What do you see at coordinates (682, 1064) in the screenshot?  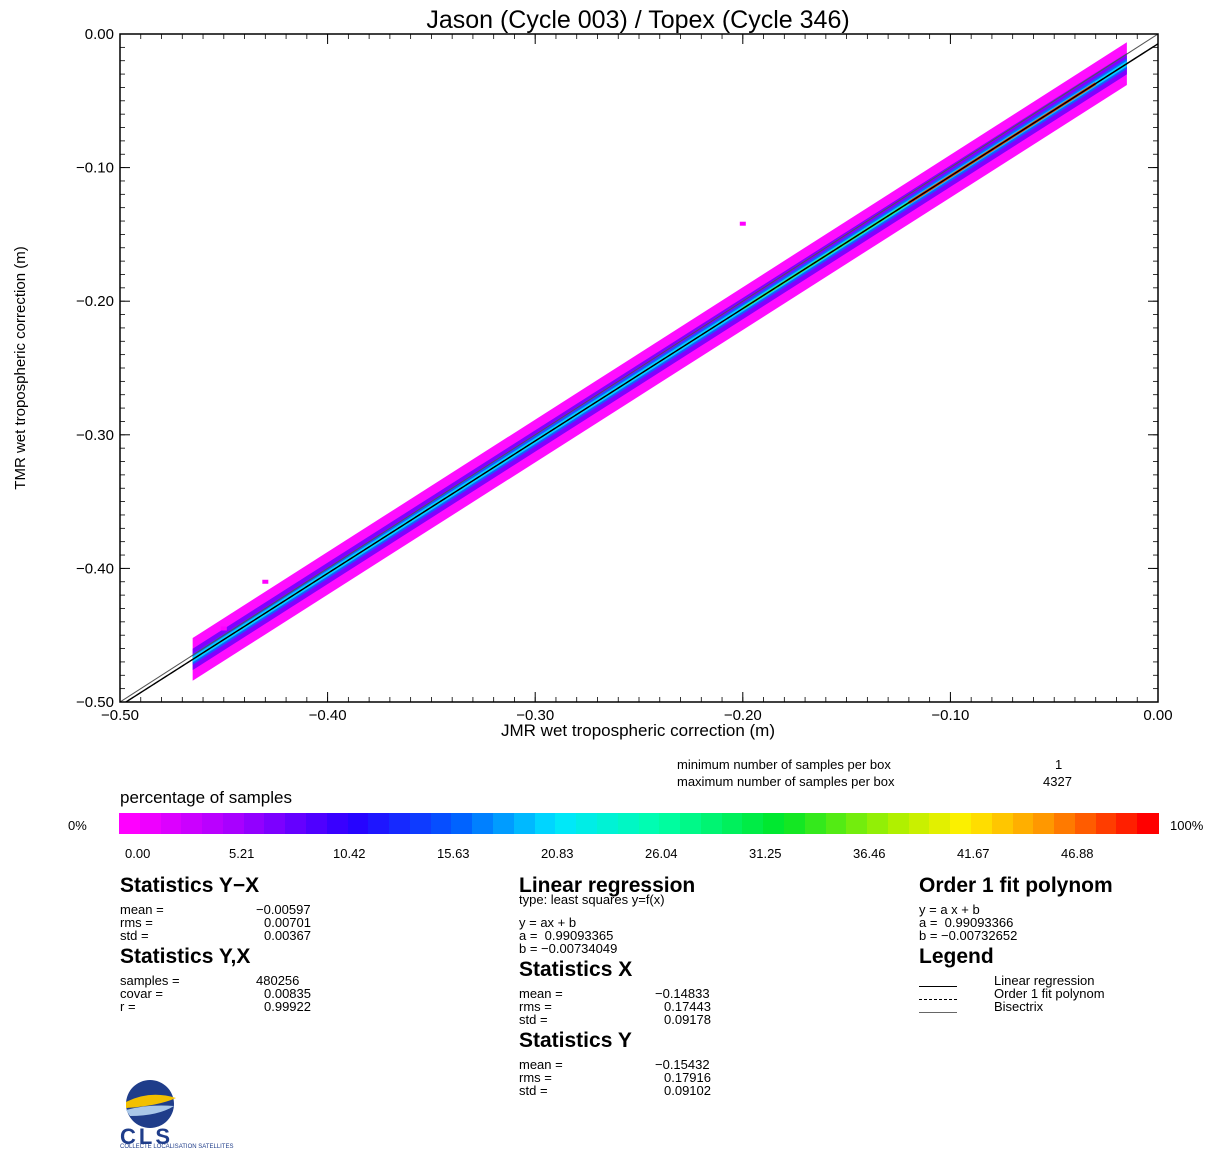 I see `stats-y-value: −0.15432` at bounding box center [682, 1064].